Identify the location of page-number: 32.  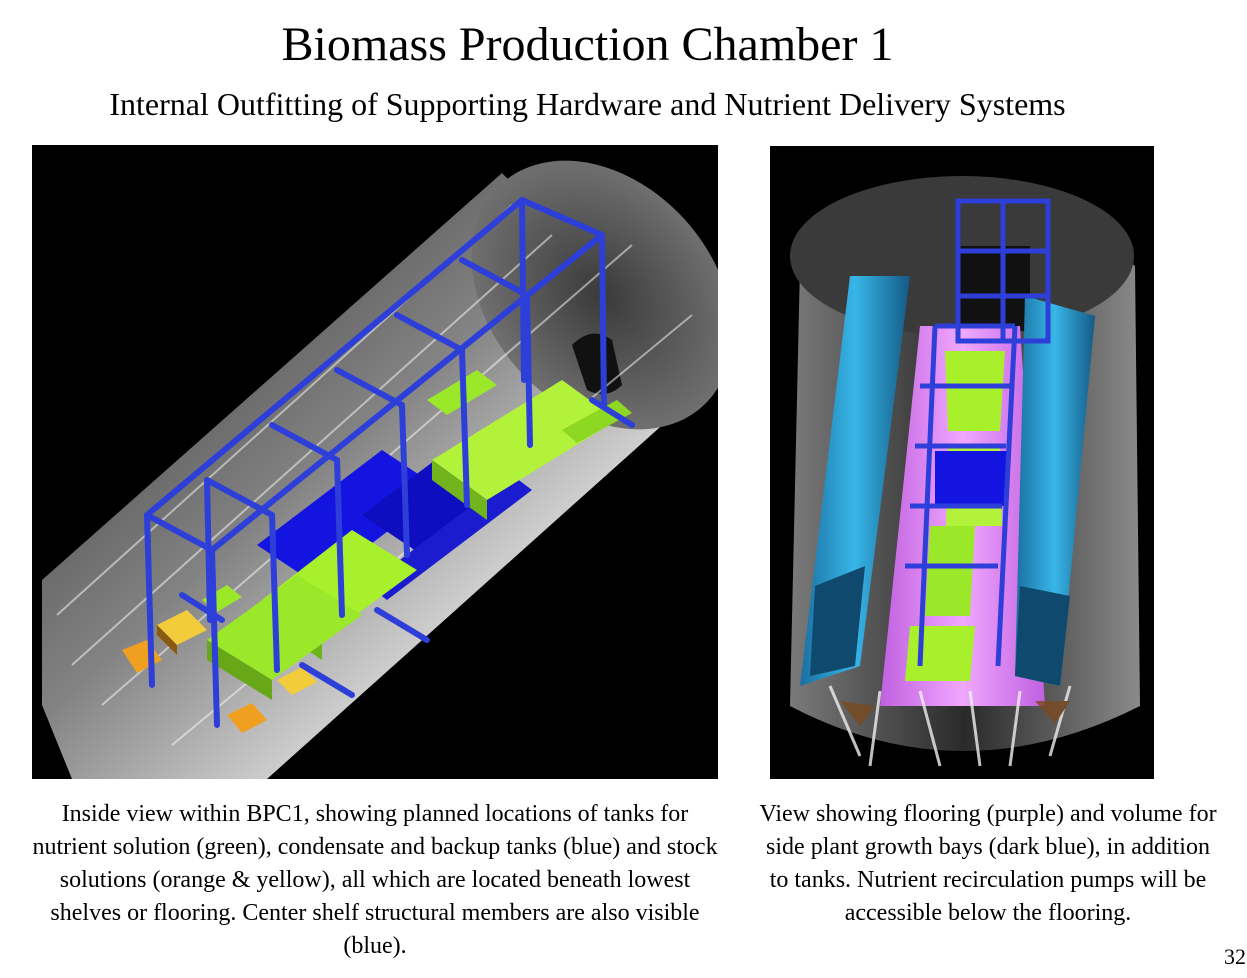
(1235, 956).